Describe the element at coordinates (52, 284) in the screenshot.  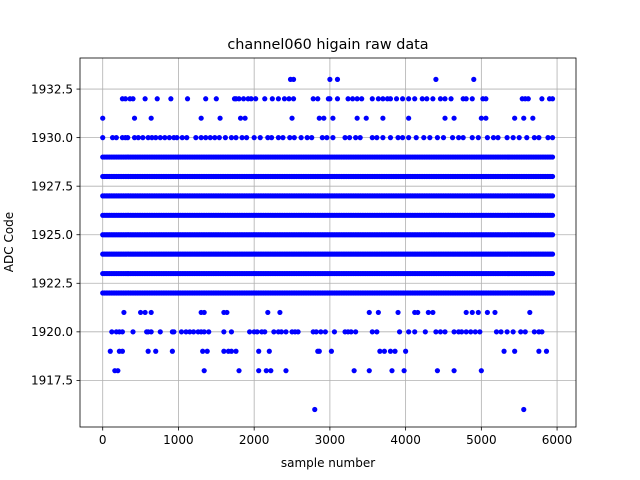
I see `y-tick-label: 1922.5` at that location.